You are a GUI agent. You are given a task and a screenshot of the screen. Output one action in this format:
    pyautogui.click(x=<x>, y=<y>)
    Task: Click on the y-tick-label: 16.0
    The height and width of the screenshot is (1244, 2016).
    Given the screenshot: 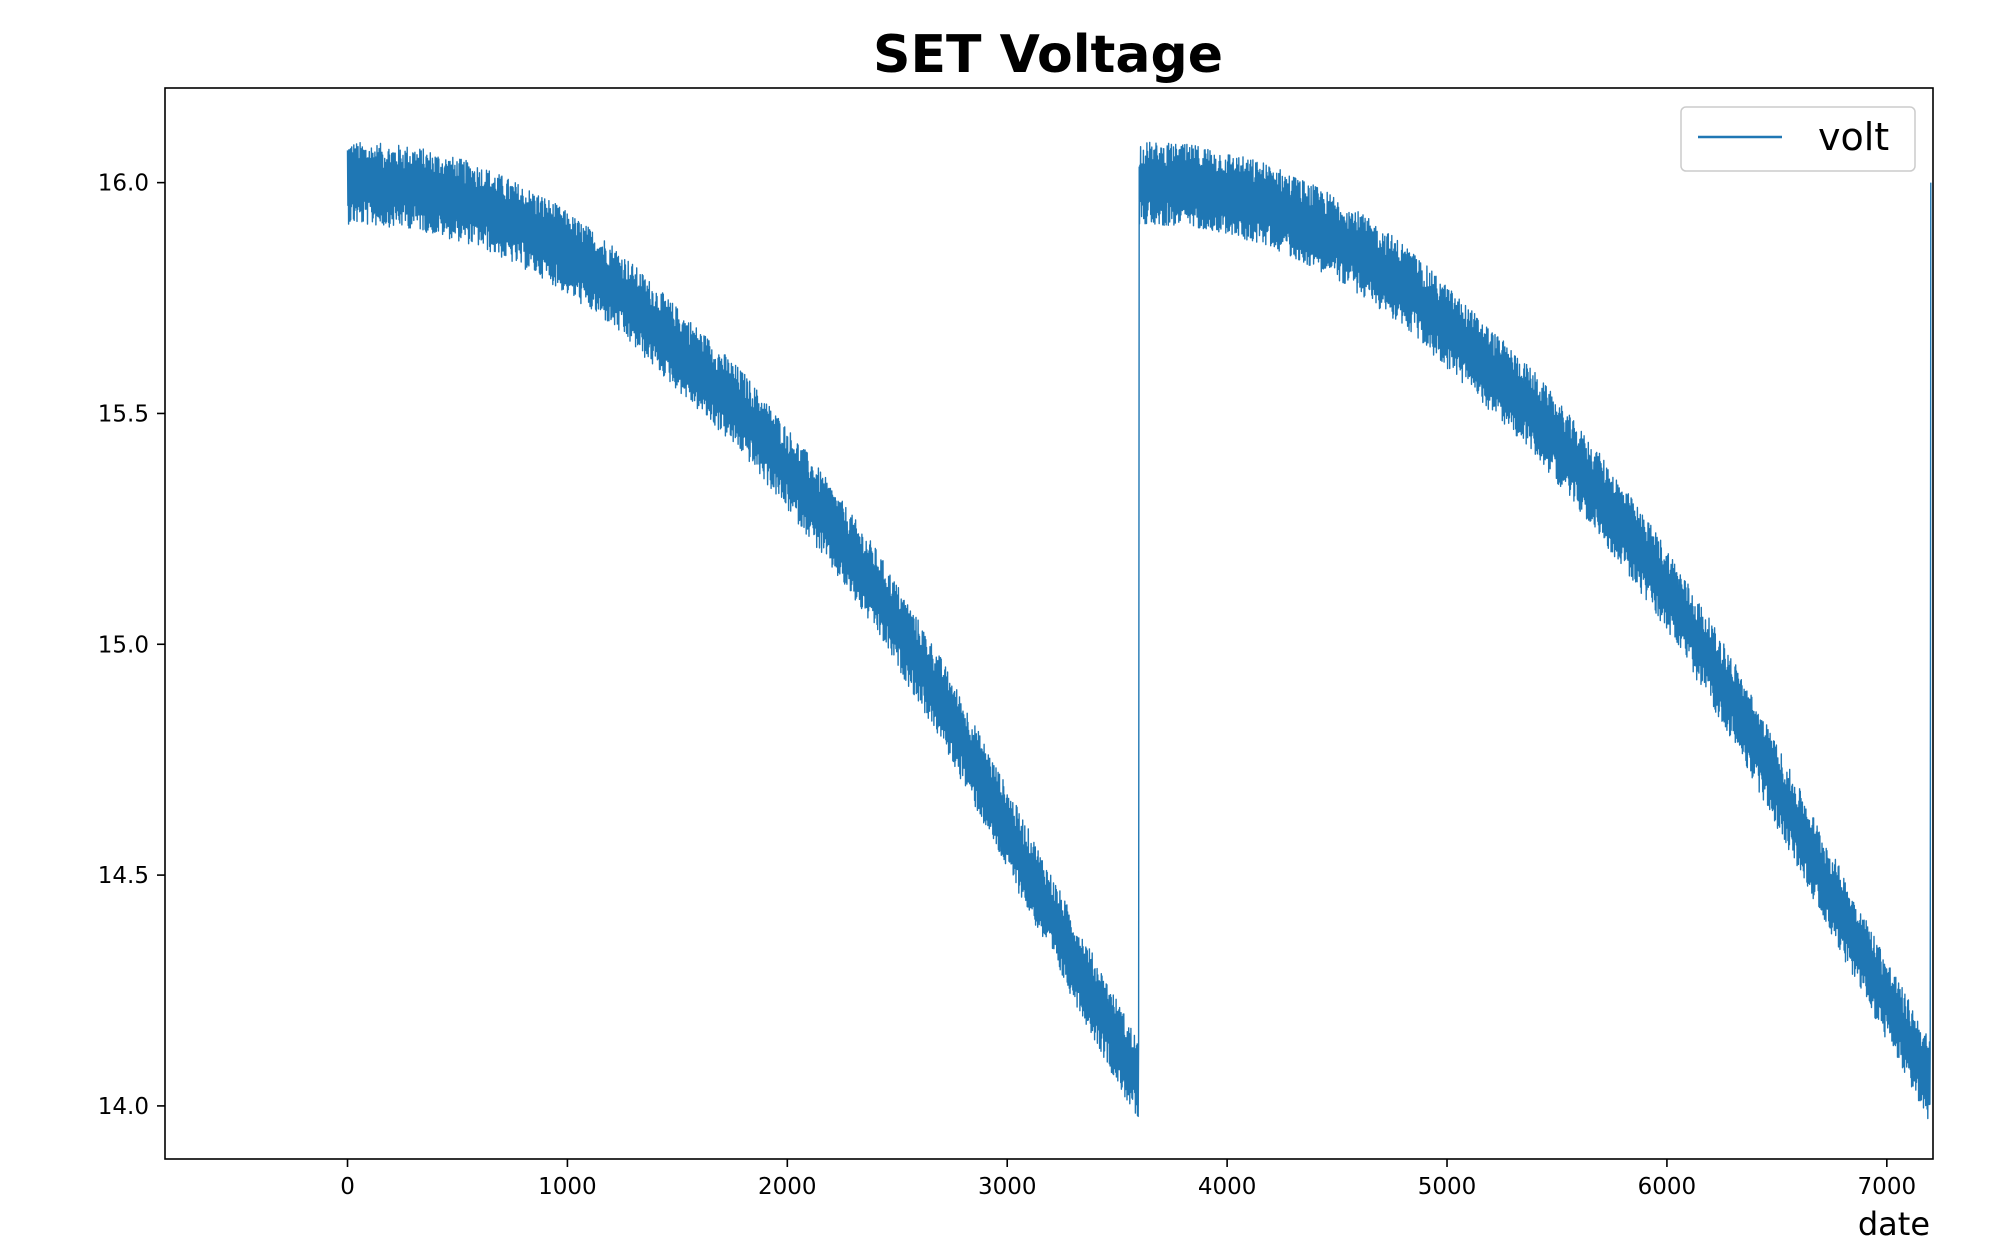 What is the action you would take?
    pyautogui.click(x=123, y=184)
    